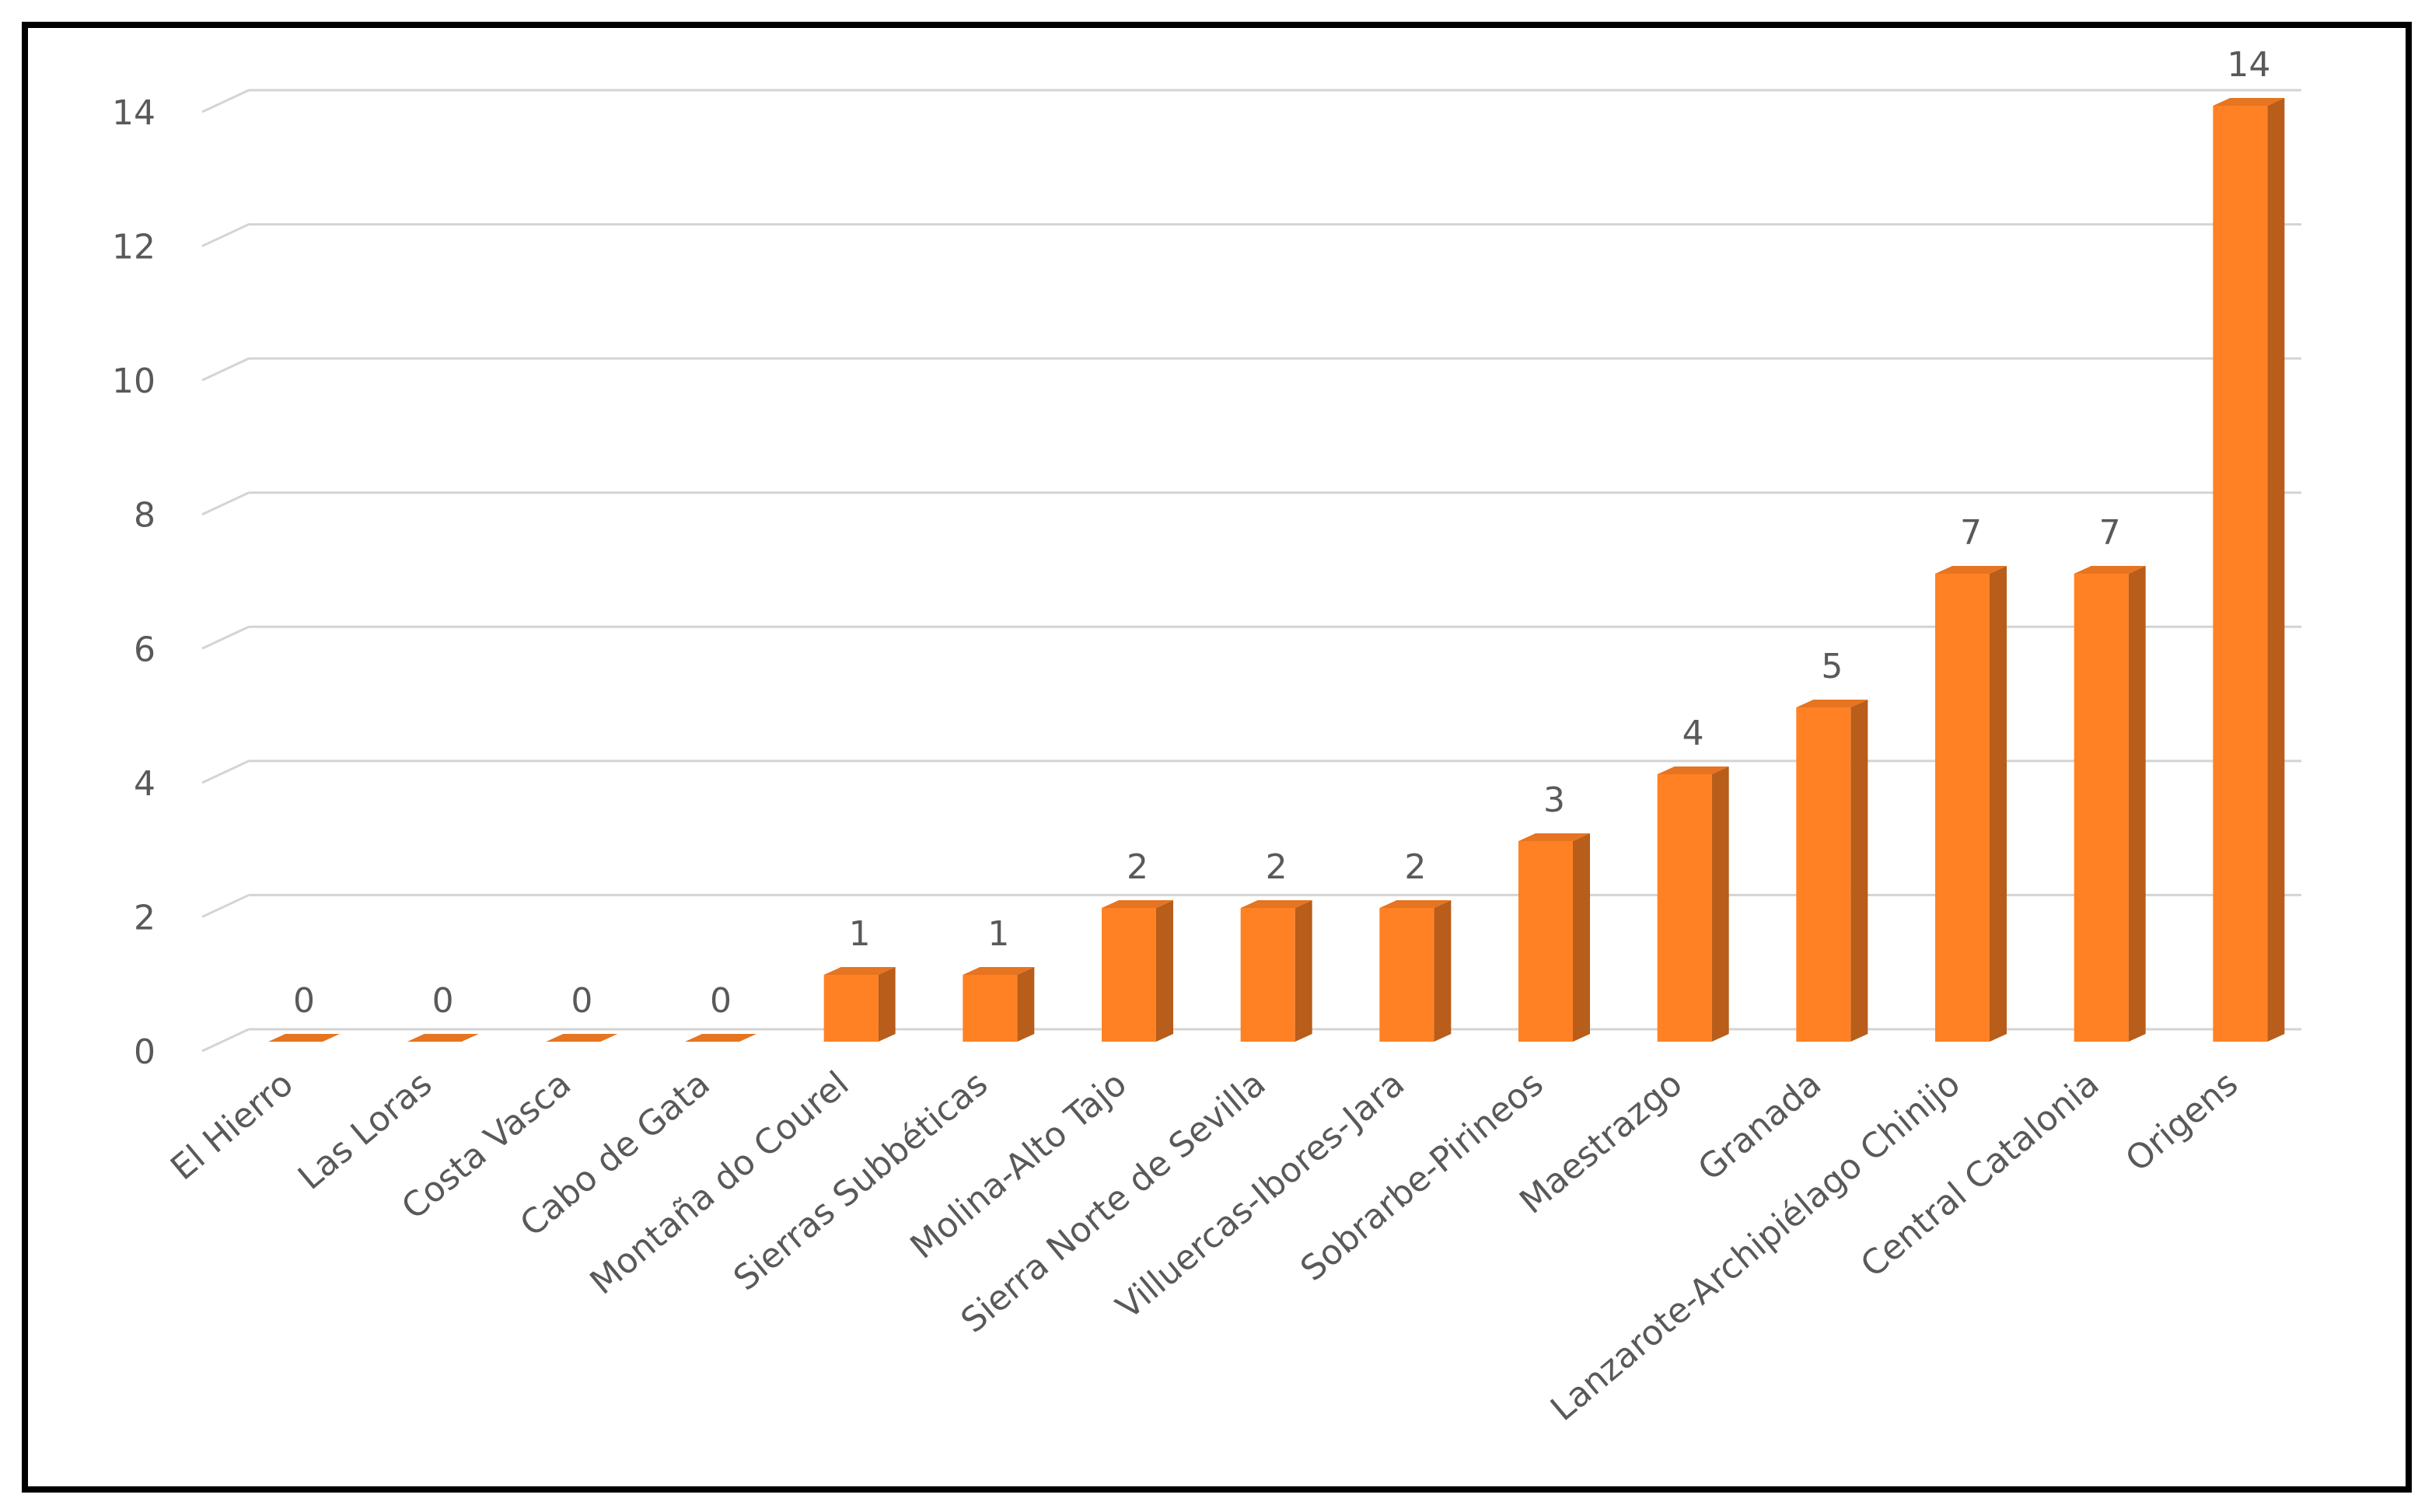 The image size is (2425, 1512). Describe the element at coordinates (1832, 666) in the screenshot. I see `data-label: 5` at that location.